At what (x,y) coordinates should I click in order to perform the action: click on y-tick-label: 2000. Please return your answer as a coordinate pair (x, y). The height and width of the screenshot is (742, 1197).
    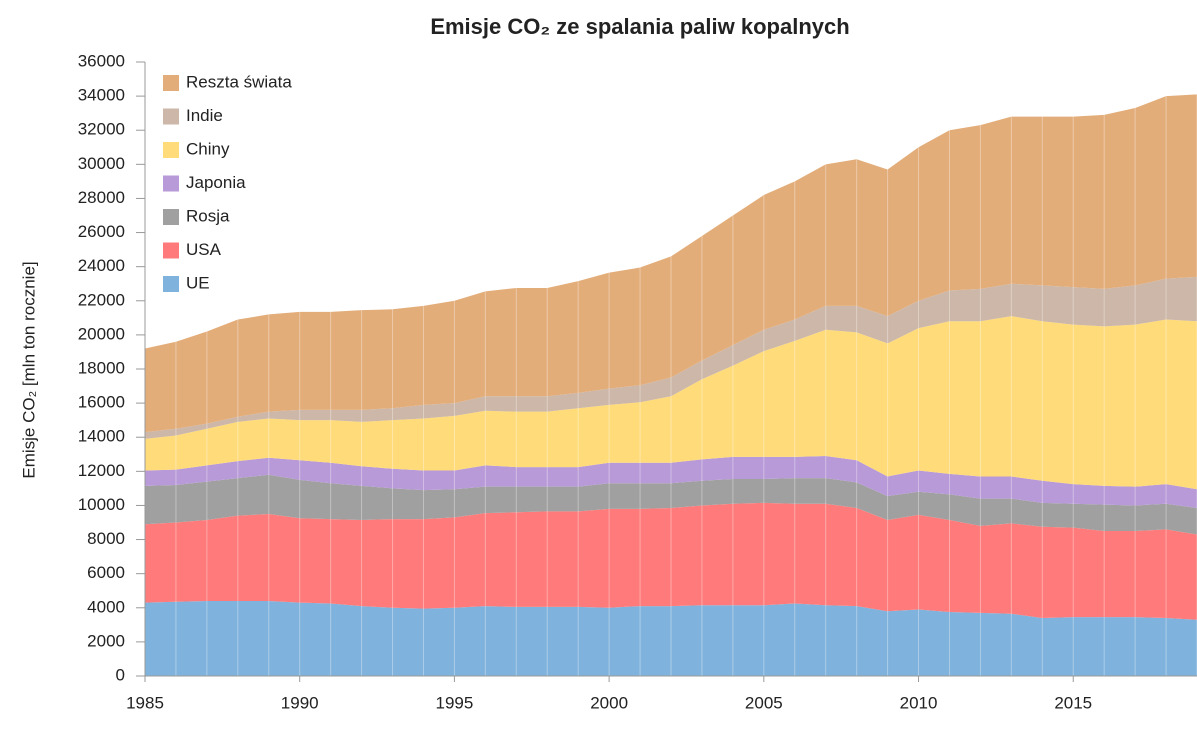
    Looking at the image, I should click on (106, 640).